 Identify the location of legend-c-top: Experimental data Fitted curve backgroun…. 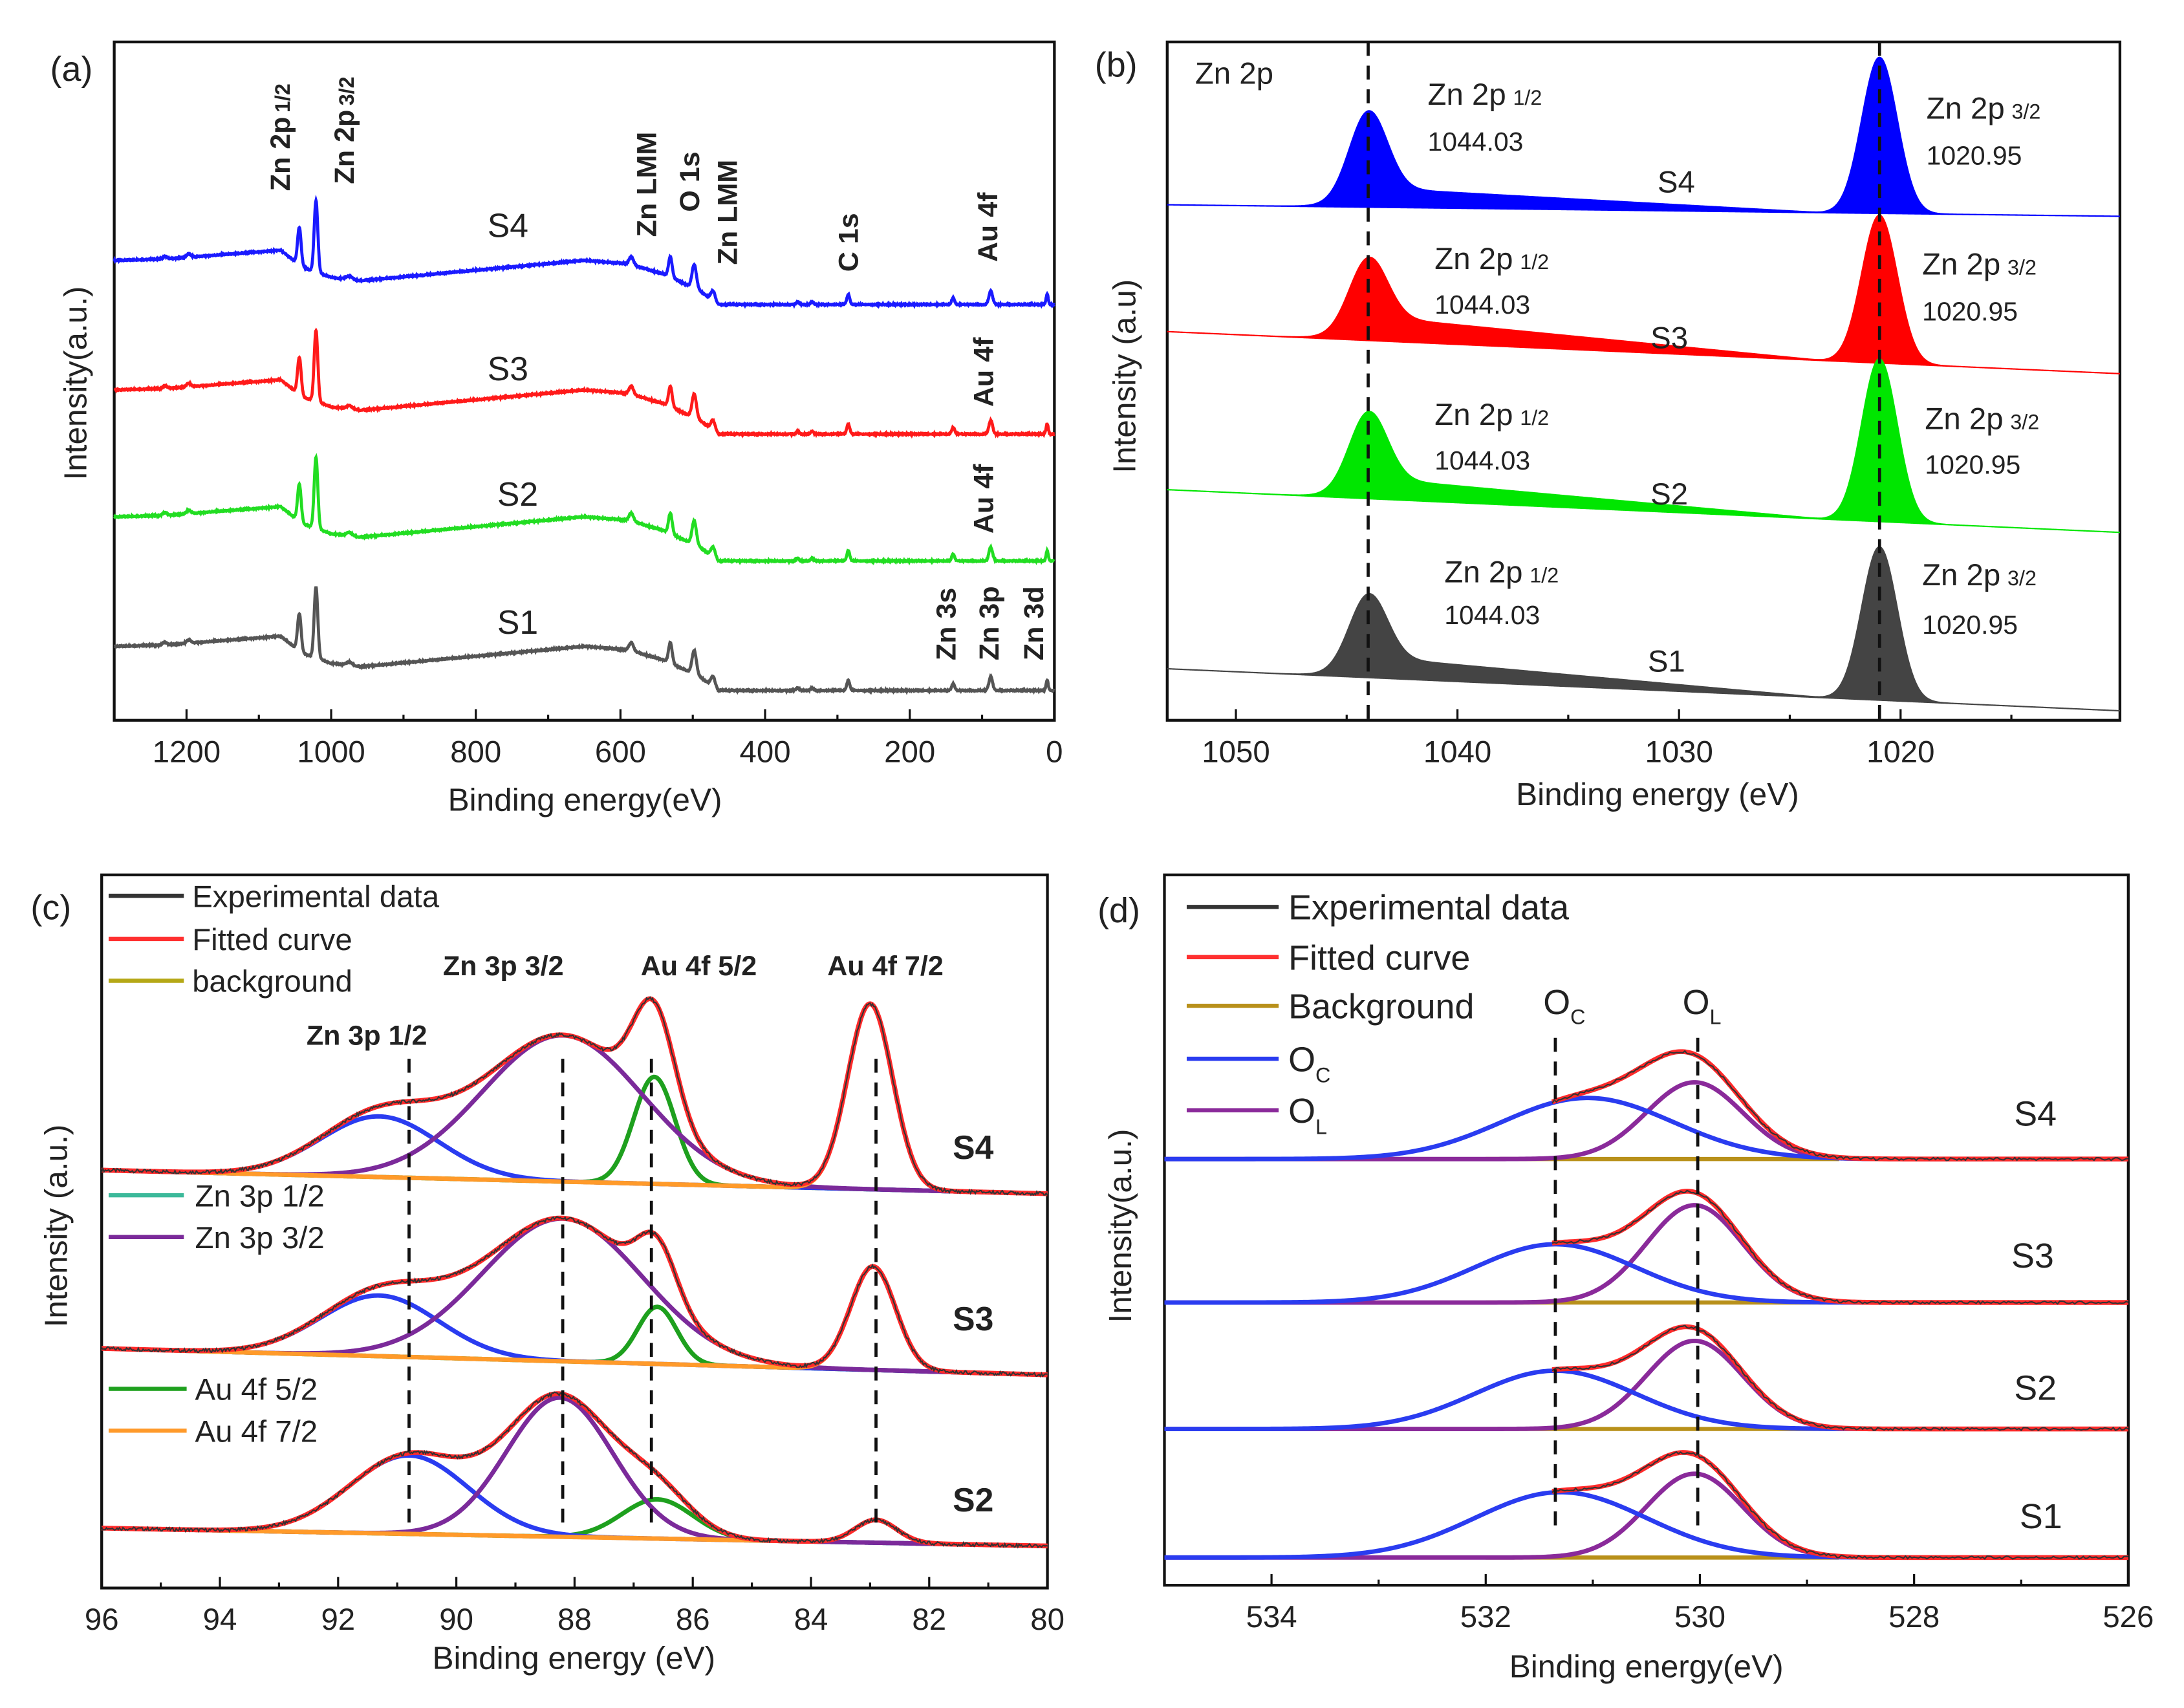
(274, 939).